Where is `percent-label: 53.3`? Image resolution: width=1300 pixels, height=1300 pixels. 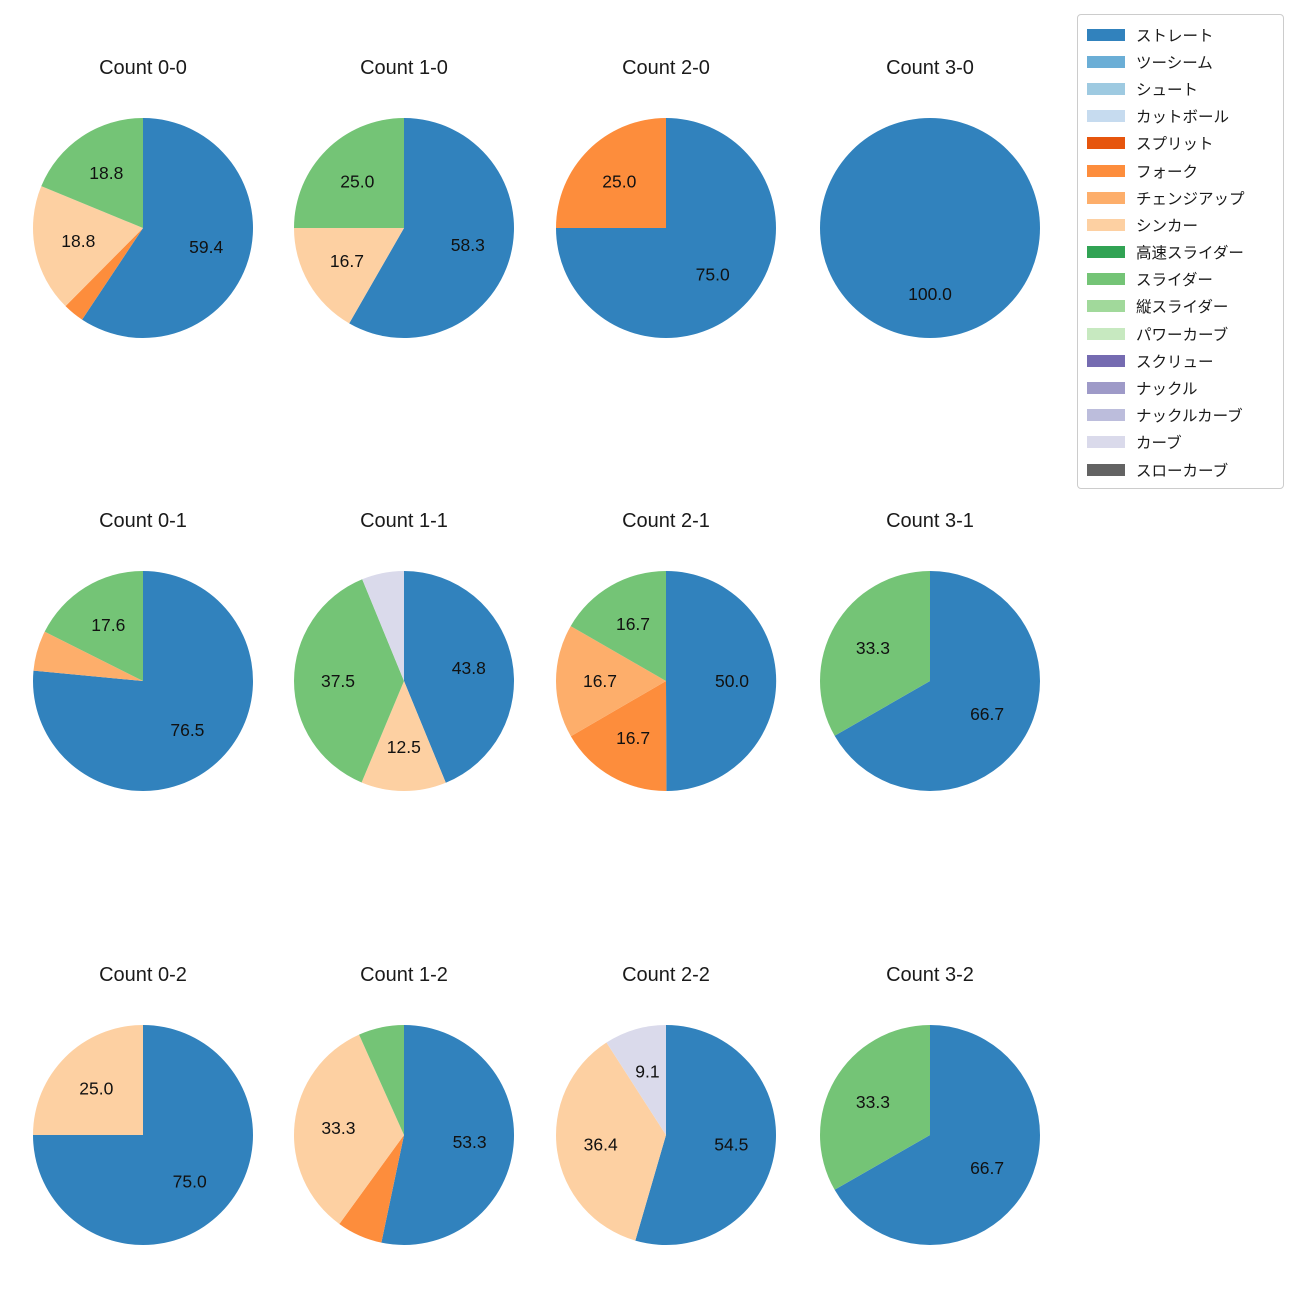
percent-label: 53.3 is located at coordinates (470, 1142).